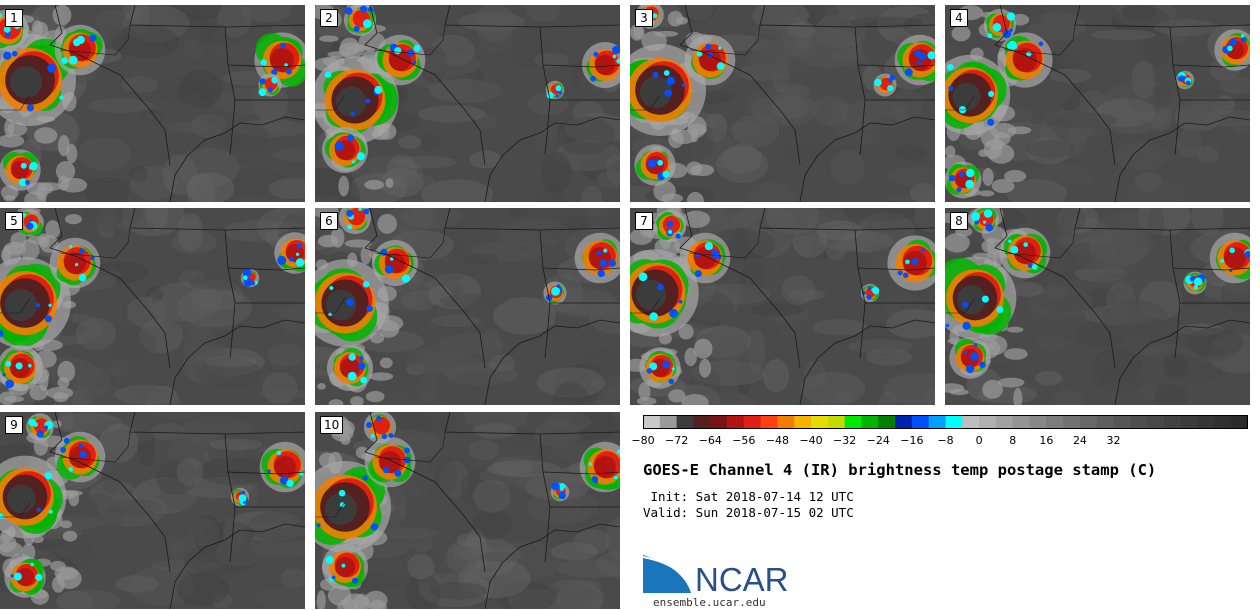  What do you see at coordinates (945, 440) in the screenshot?
I see `colorbar-tick-label: −8` at bounding box center [945, 440].